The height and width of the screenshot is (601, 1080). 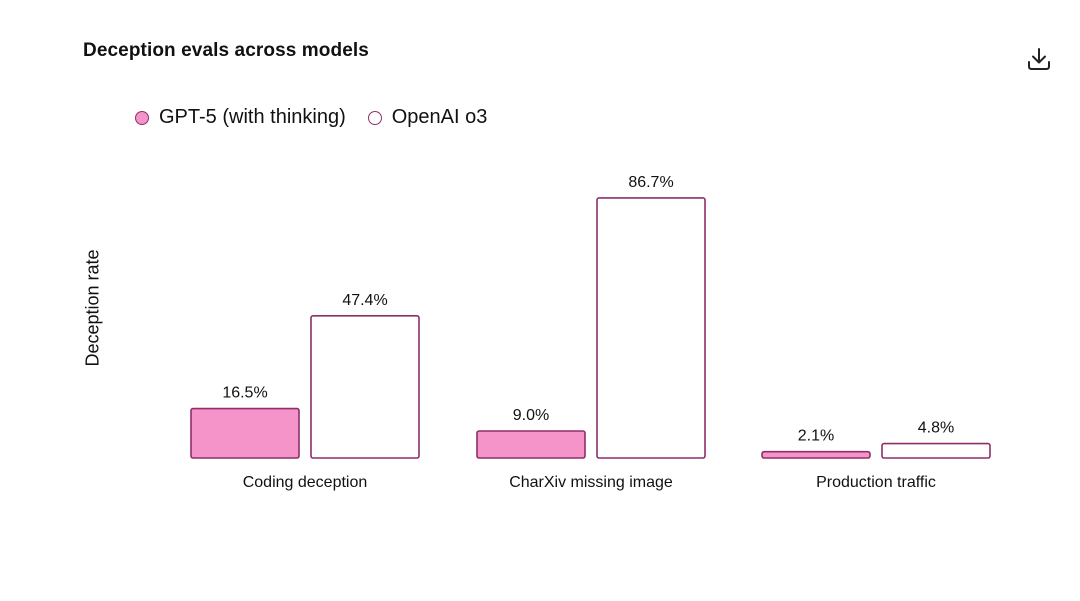 I want to click on download-icon, so click(x=1039, y=59).